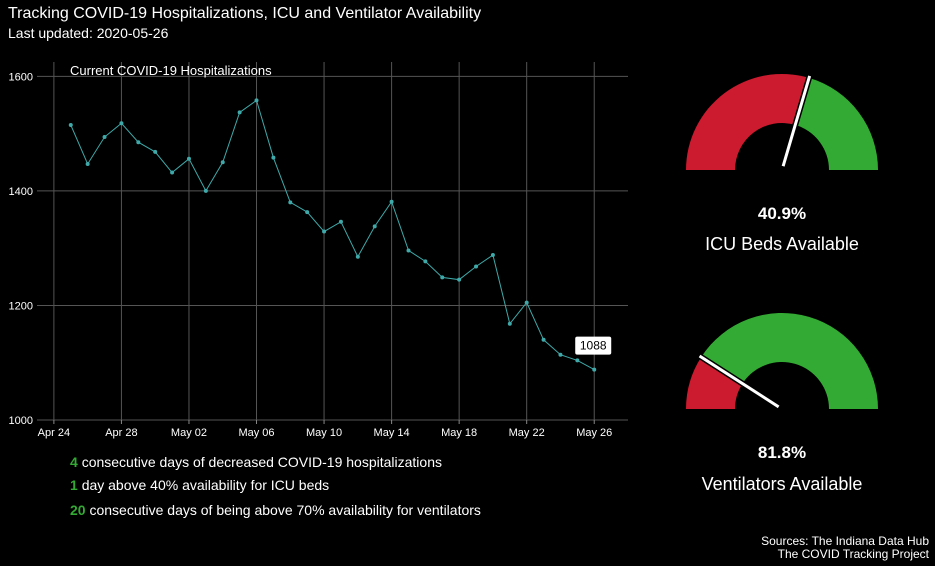 The height and width of the screenshot is (566, 935). What do you see at coordinates (21, 192) in the screenshot?
I see `y-tick-label: 1400` at bounding box center [21, 192].